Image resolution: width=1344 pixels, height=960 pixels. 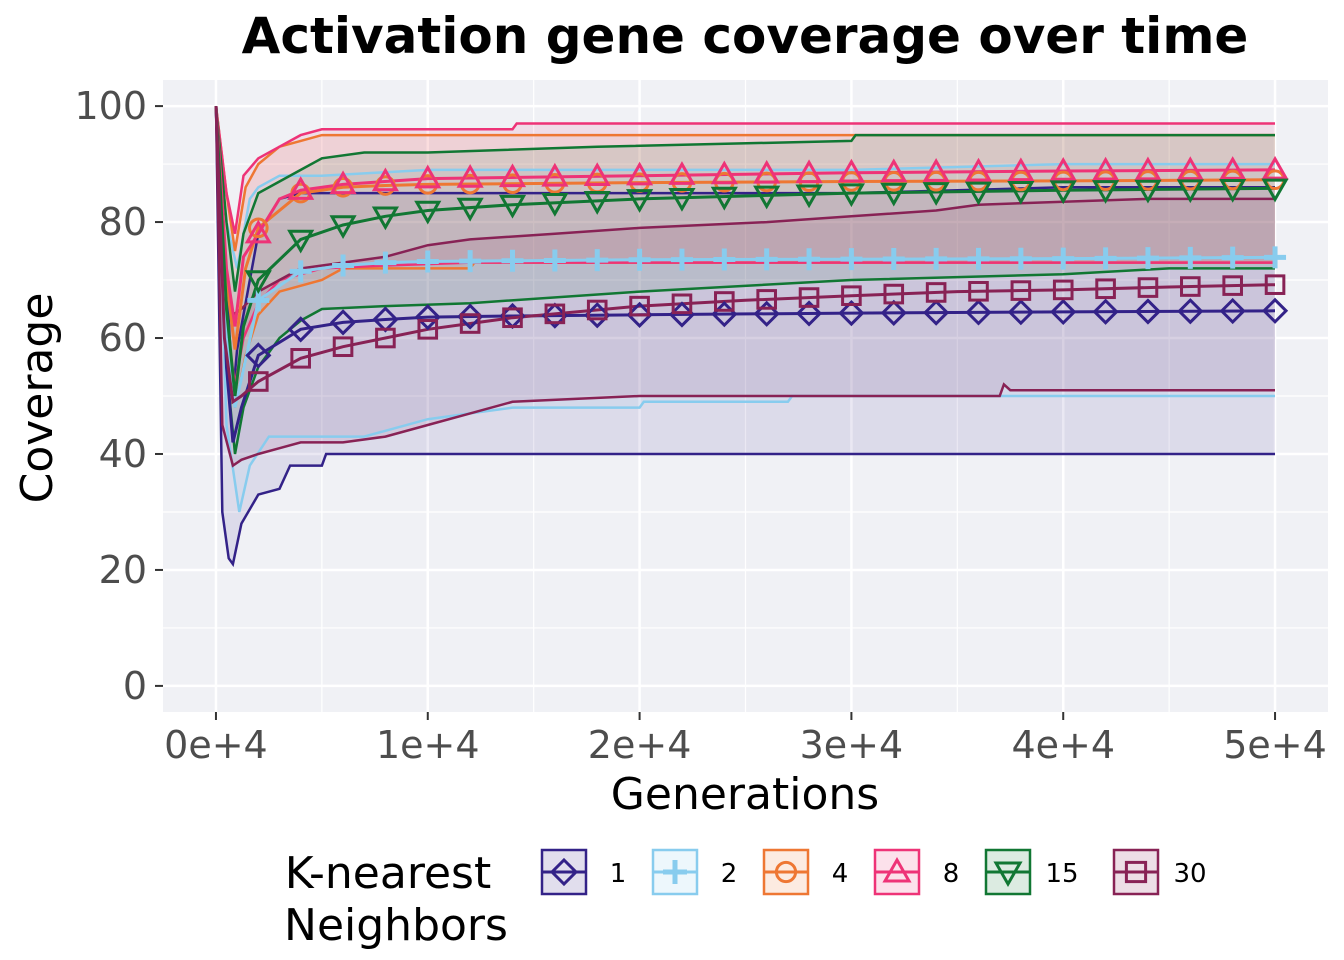 I want to click on x-tick-label: 3e+4, so click(x=852, y=745).